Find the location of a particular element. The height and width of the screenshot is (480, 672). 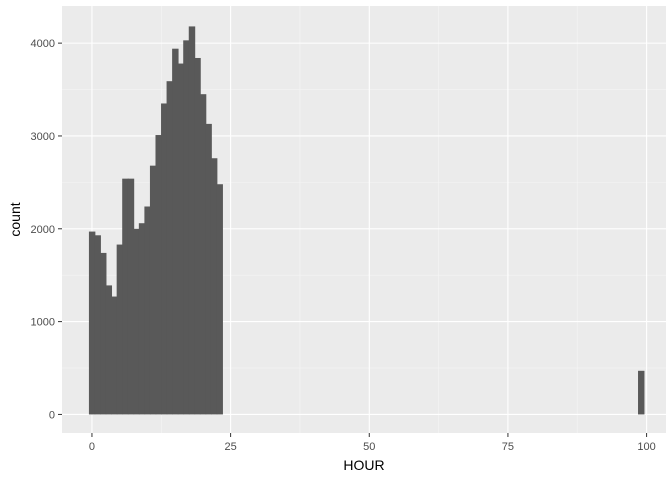

y-tick-label: 4000 is located at coordinates (43, 44).